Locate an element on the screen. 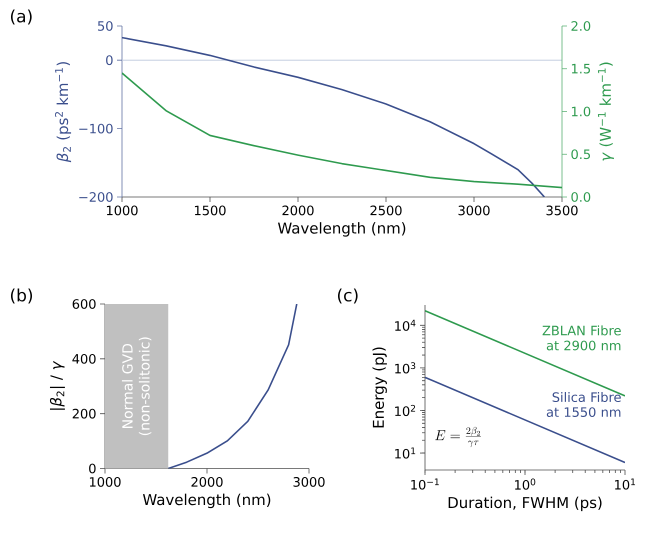  x-tick-label: 10$^{1}$ is located at coordinates (625, 484).